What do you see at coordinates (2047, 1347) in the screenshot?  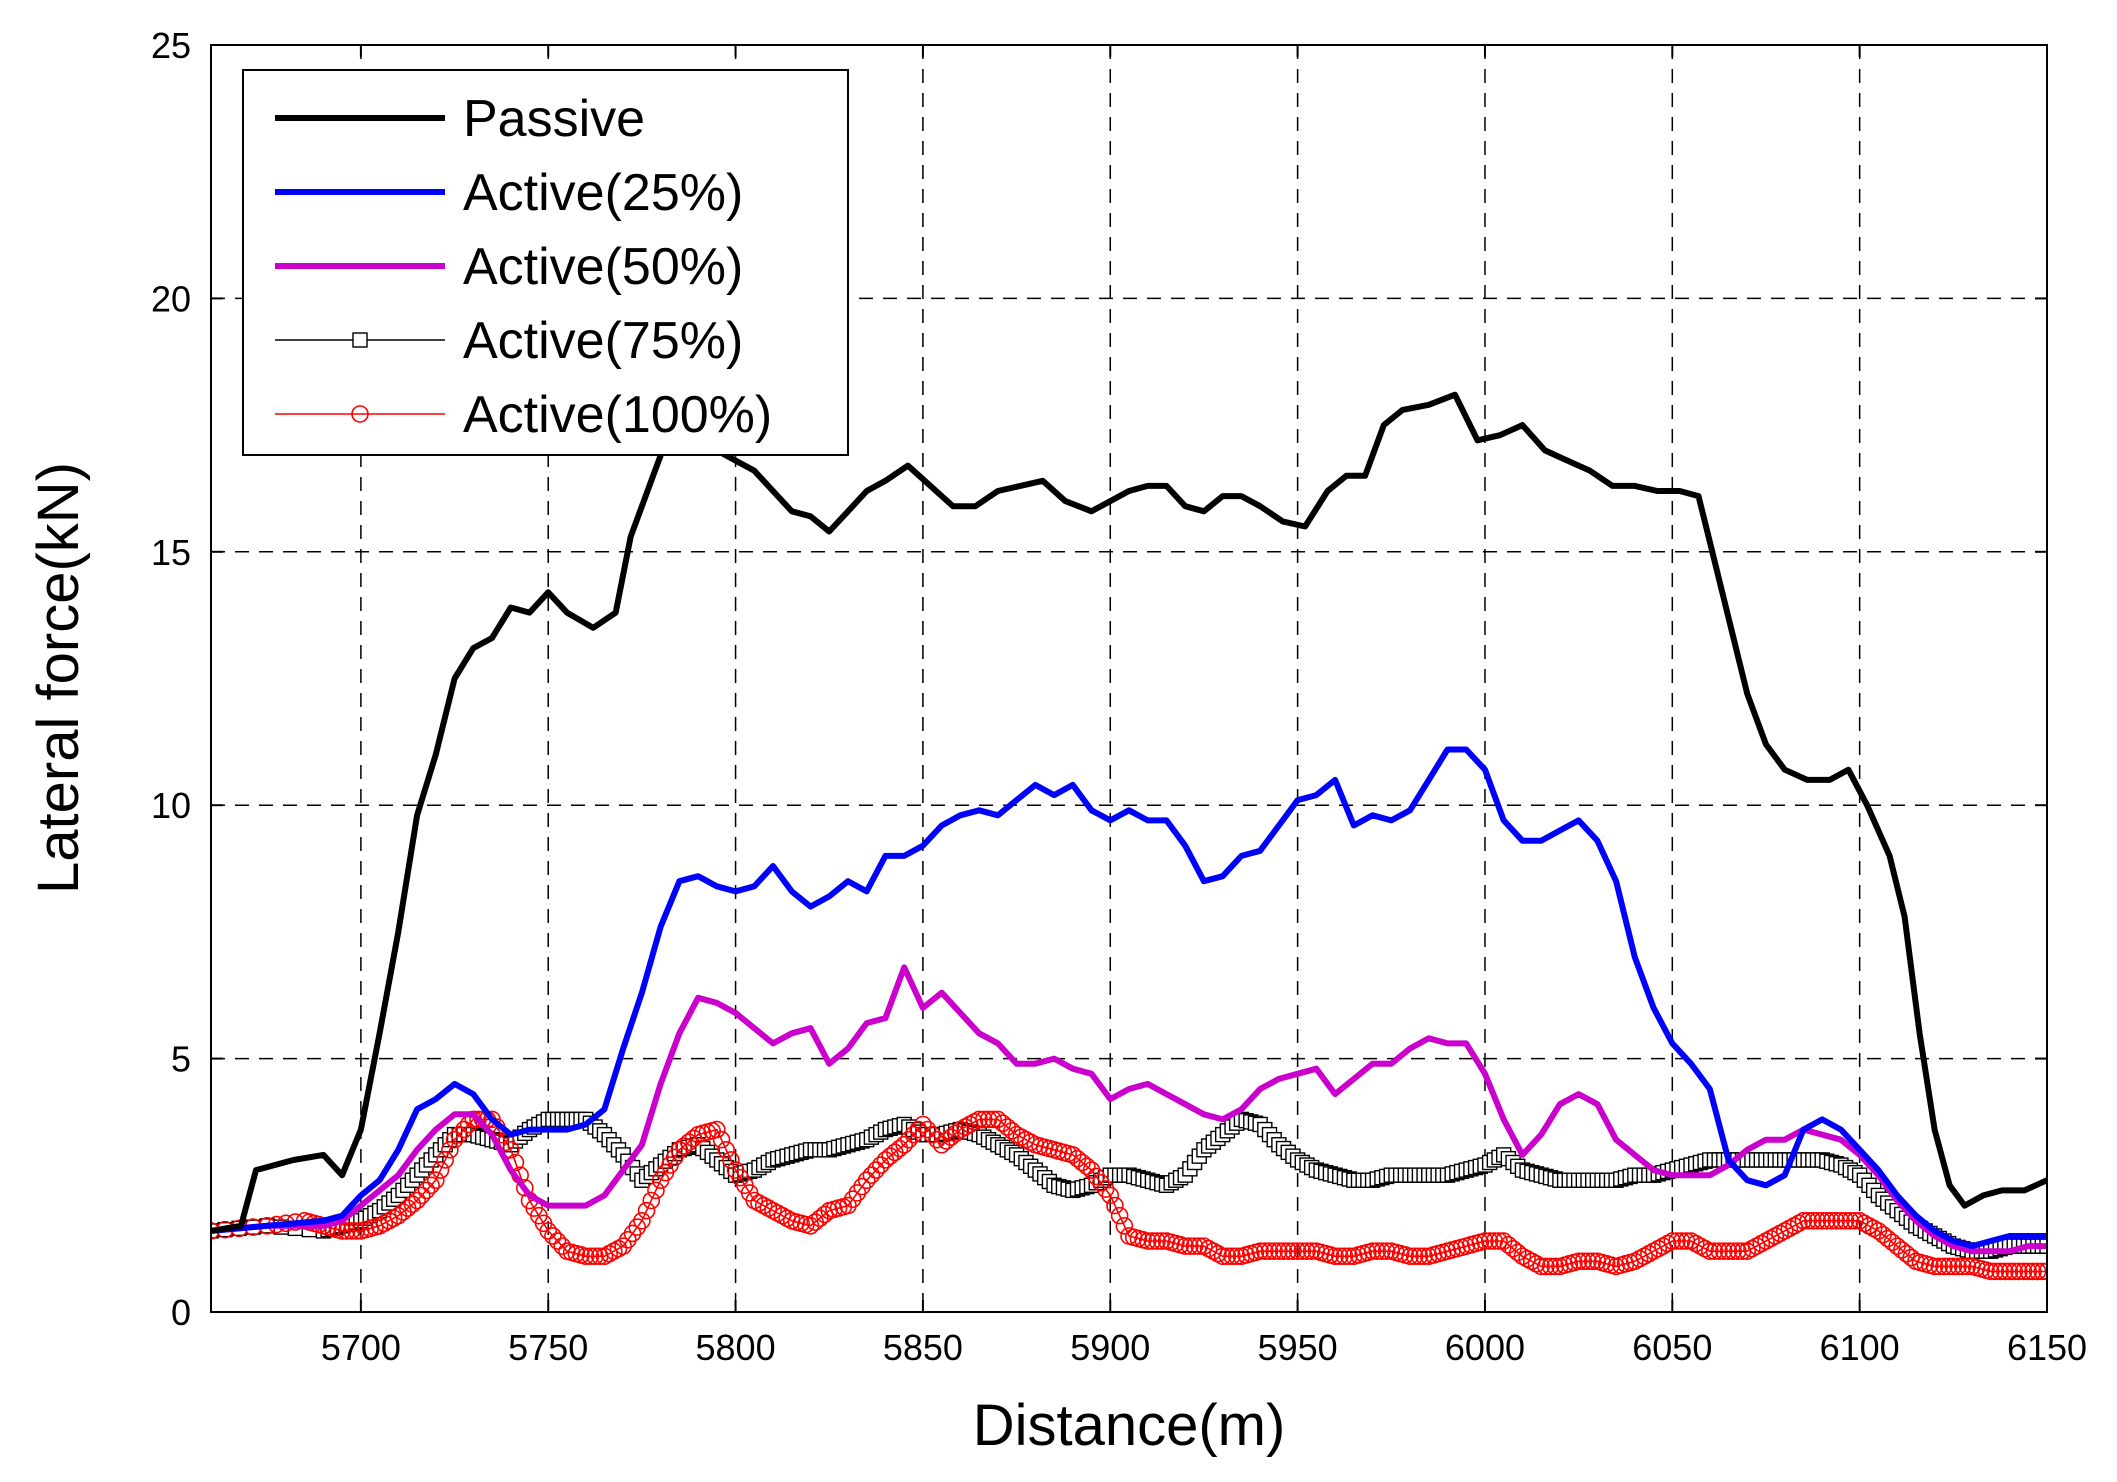 I see `x-tick-label: 6150` at bounding box center [2047, 1347].